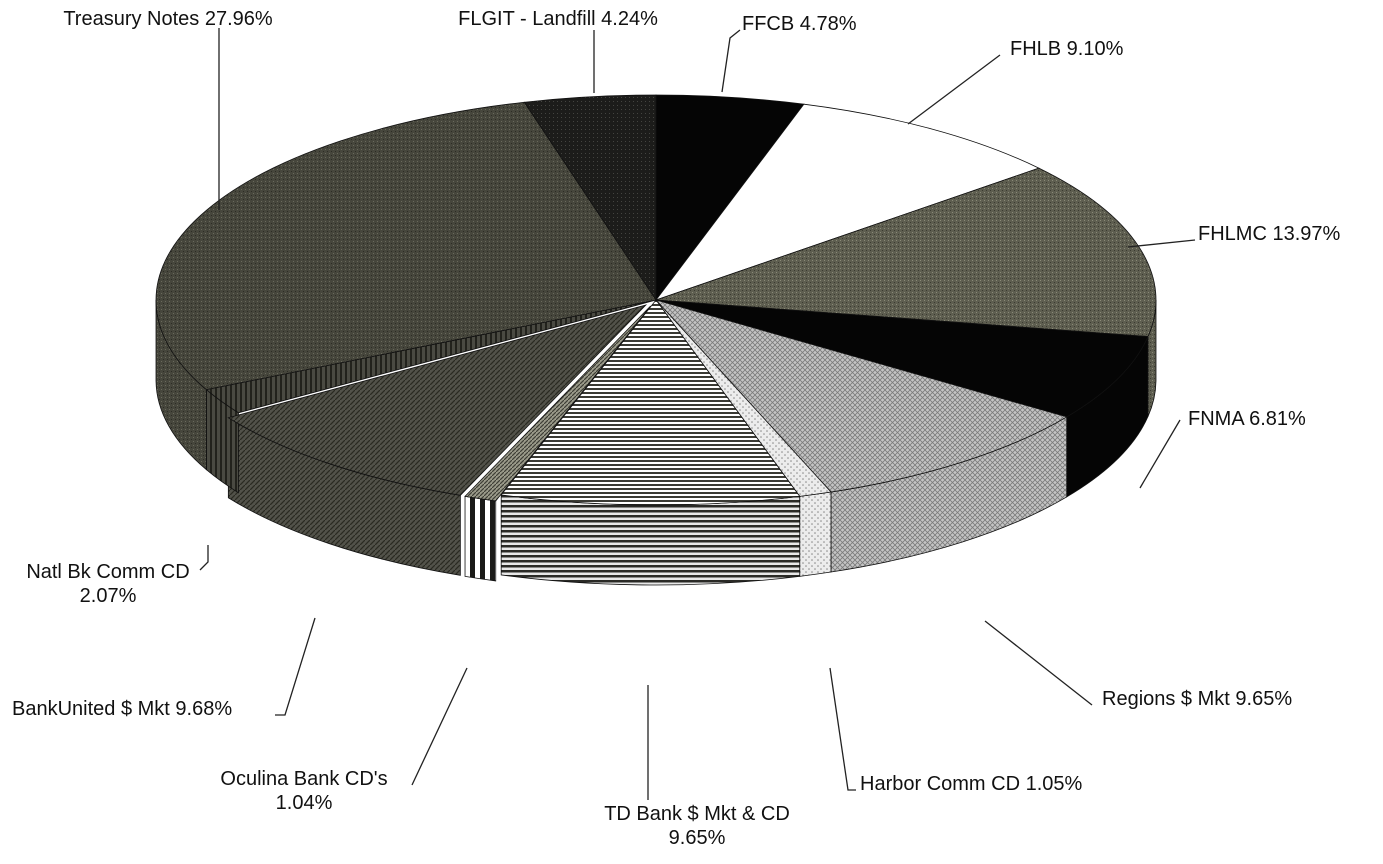 This screenshot has height=864, width=1383. I want to click on slice-label-line: FLGIT - Landfill 4.24%, so click(558, 19).